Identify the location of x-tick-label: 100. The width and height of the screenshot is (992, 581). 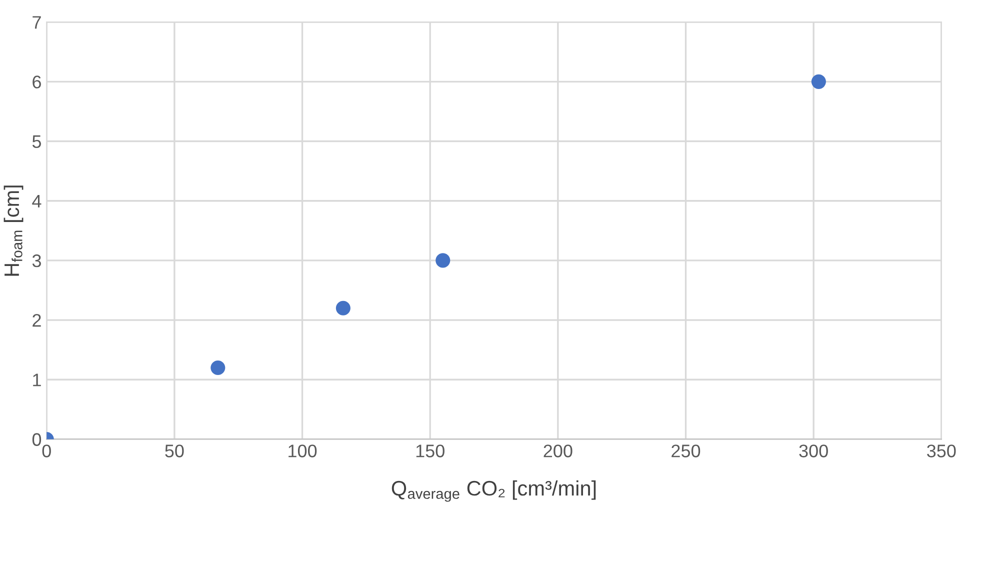
(302, 451).